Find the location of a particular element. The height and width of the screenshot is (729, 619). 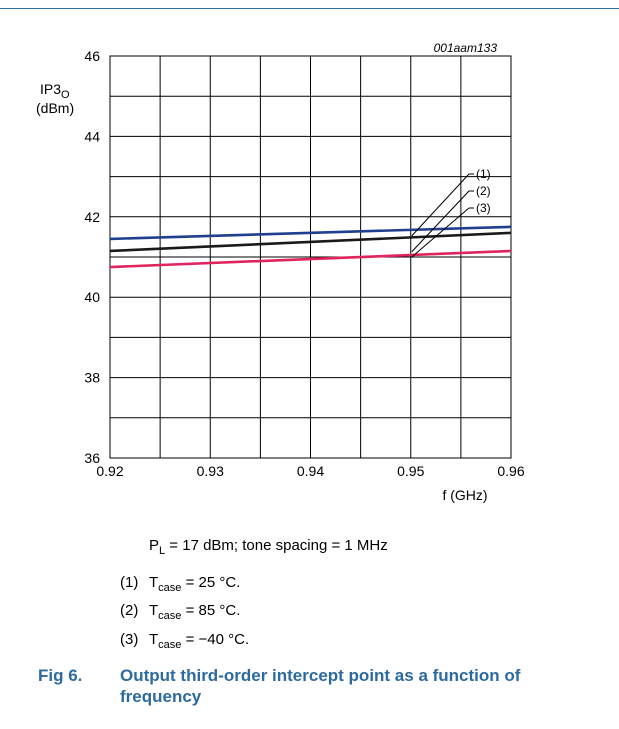

y-axis-title-sub: O is located at coordinates (65, 95).